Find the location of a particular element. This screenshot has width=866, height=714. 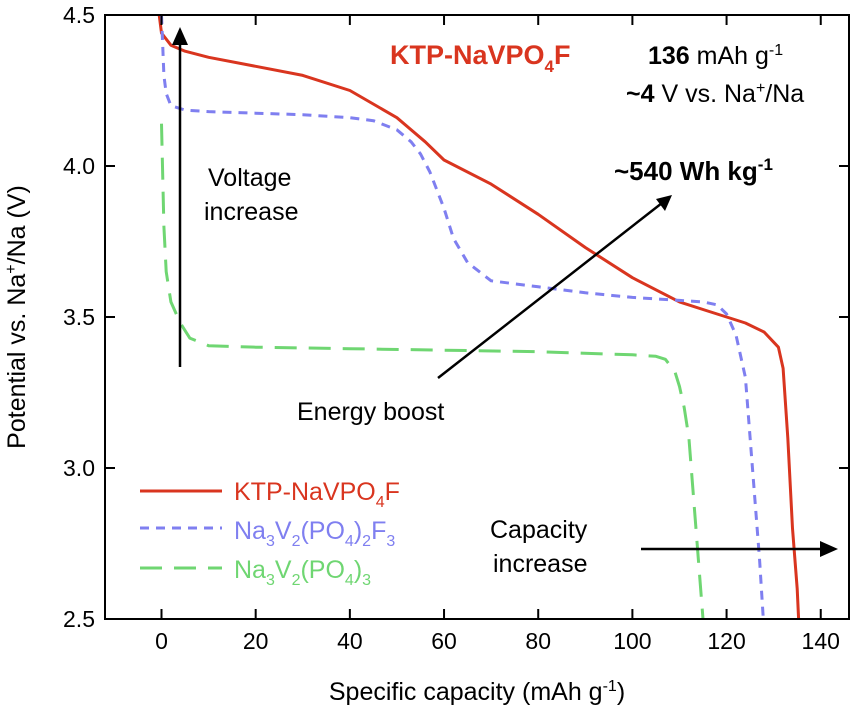

capacity-annotation: 136 mAh g-1 is located at coordinates (715, 56).